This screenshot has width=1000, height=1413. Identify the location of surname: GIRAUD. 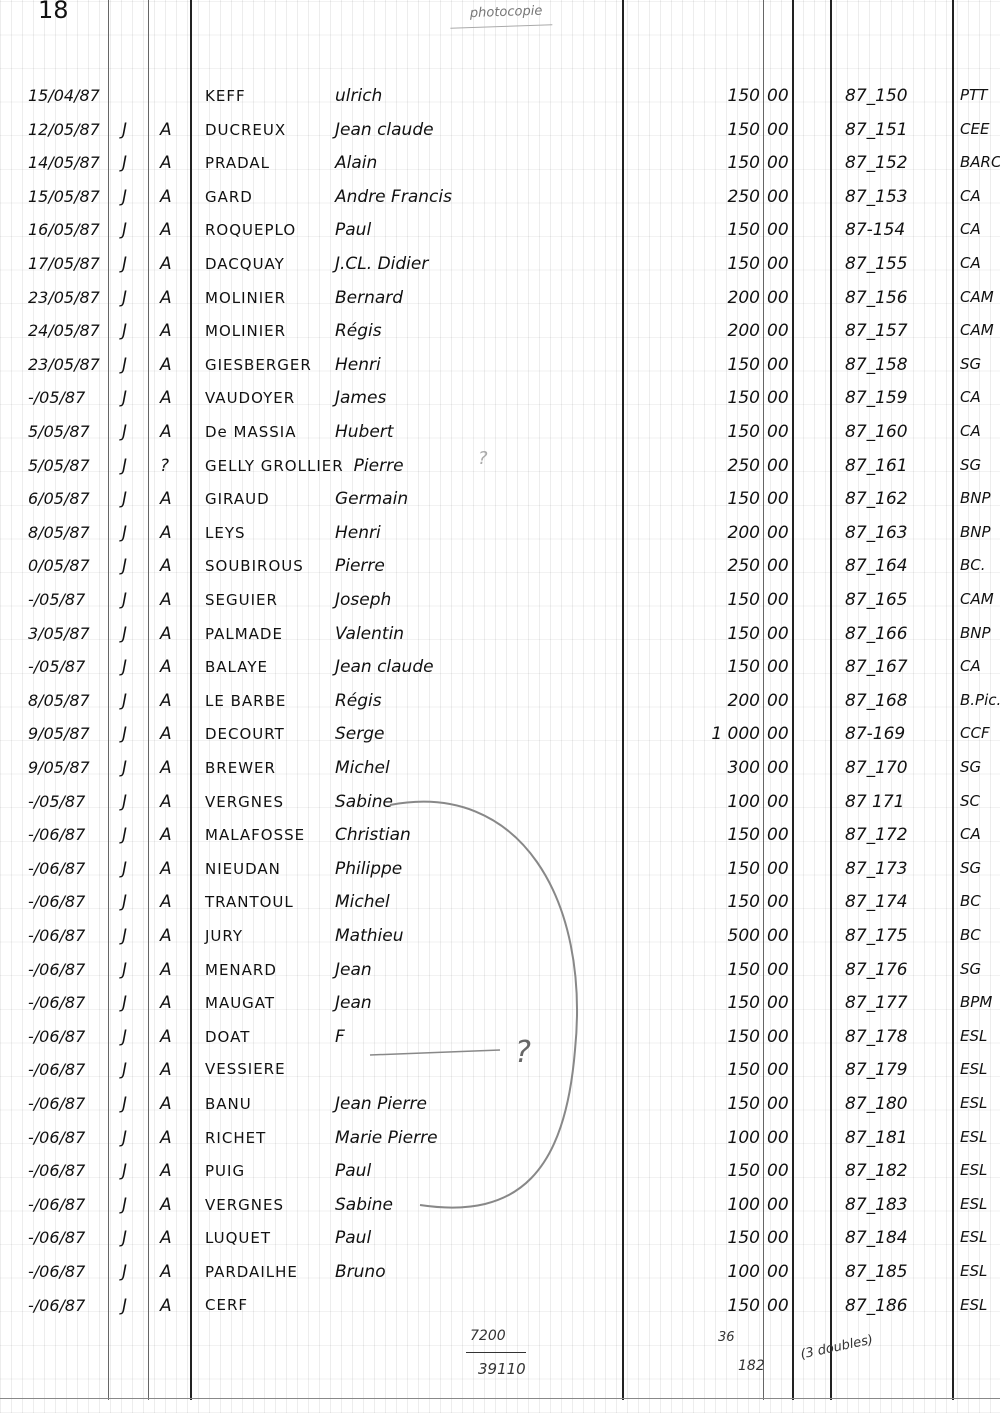
(237, 499).